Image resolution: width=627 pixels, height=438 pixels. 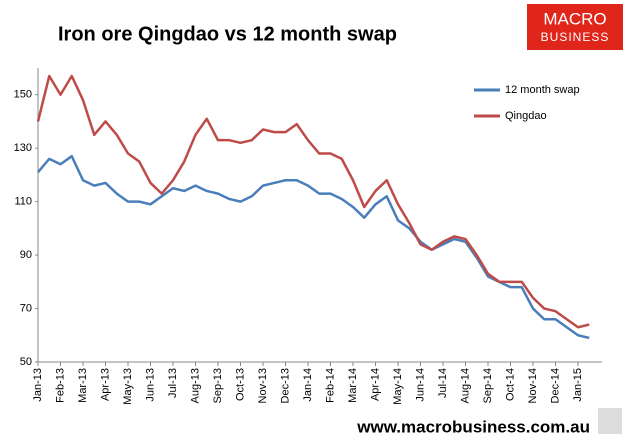 What do you see at coordinates (398, 386) in the screenshot?
I see `x-tick-label: May-14` at bounding box center [398, 386].